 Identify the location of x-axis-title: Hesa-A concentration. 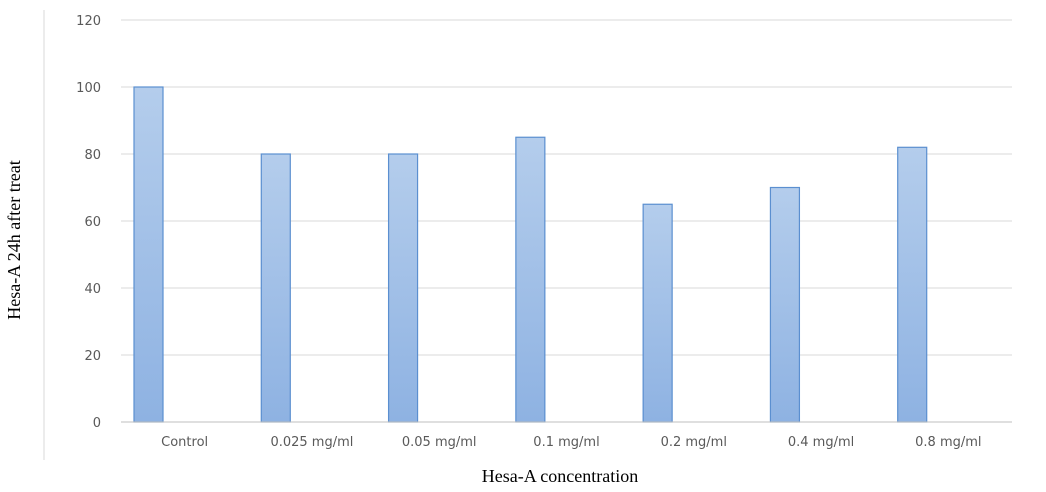
(560, 476).